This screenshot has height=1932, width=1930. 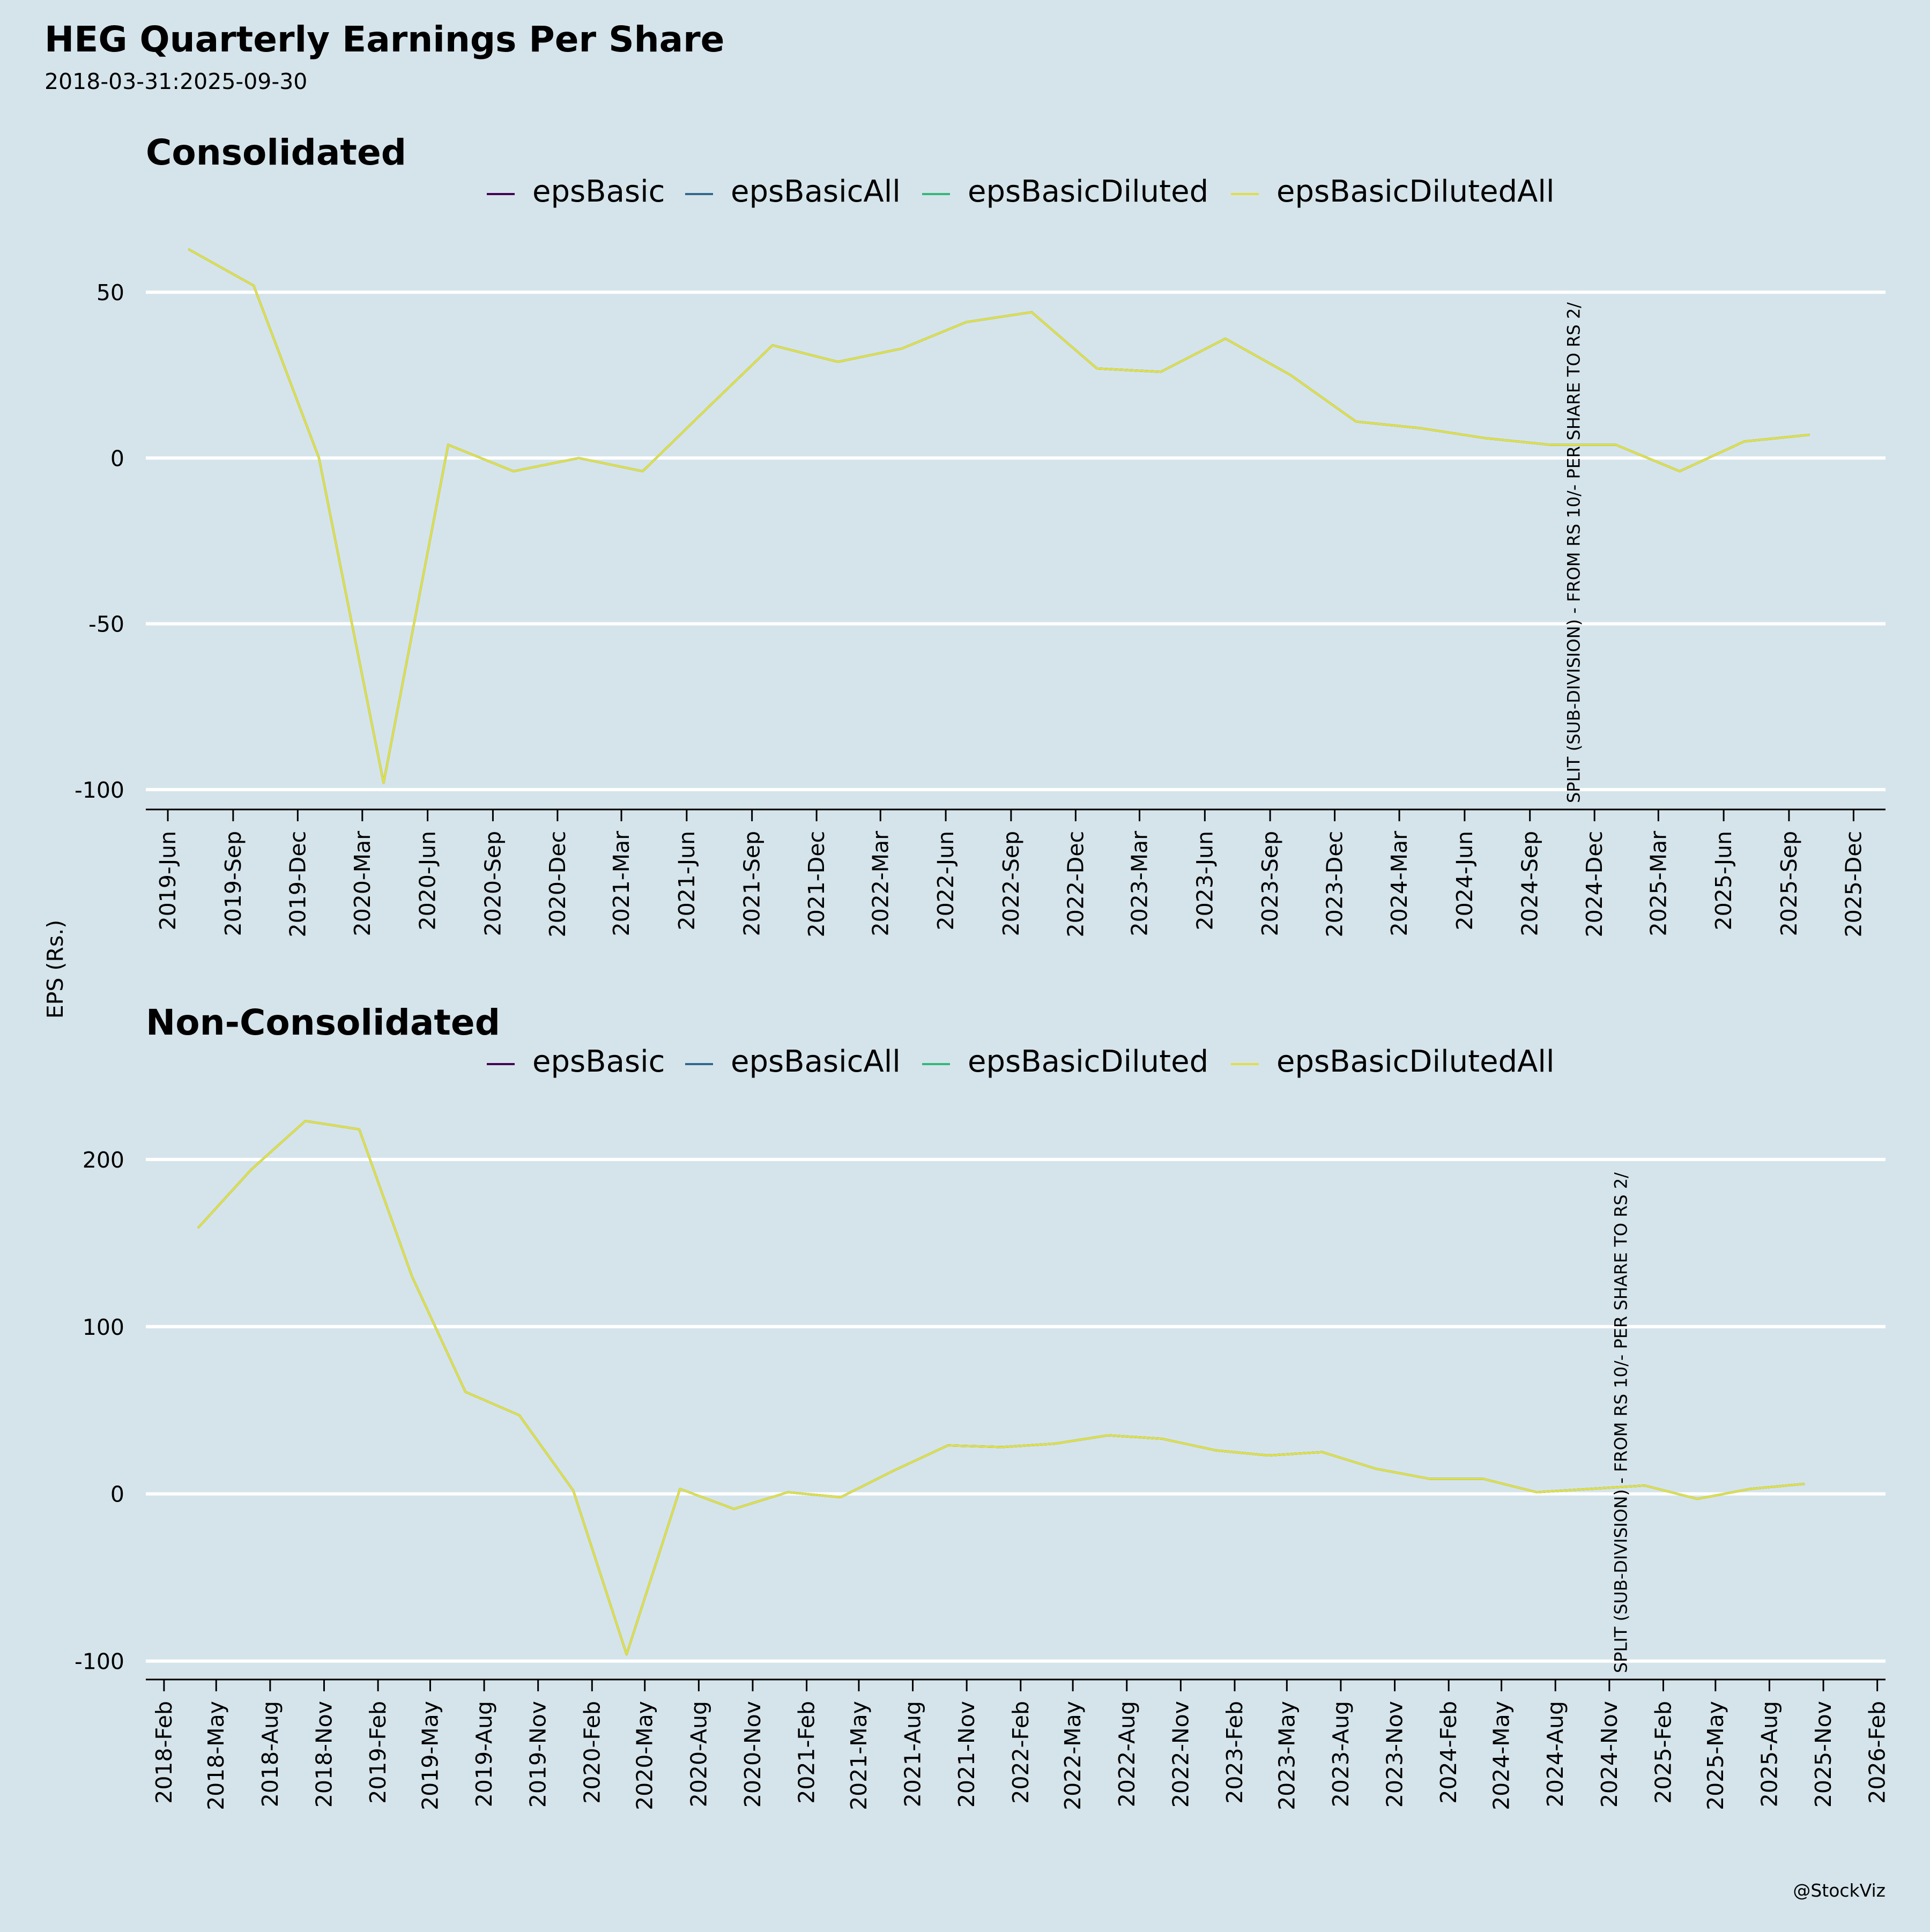 What do you see at coordinates (1609, 1754) in the screenshot?
I see `x-tick-label: 2024-Nov` at bounding box center [1609, 1754].